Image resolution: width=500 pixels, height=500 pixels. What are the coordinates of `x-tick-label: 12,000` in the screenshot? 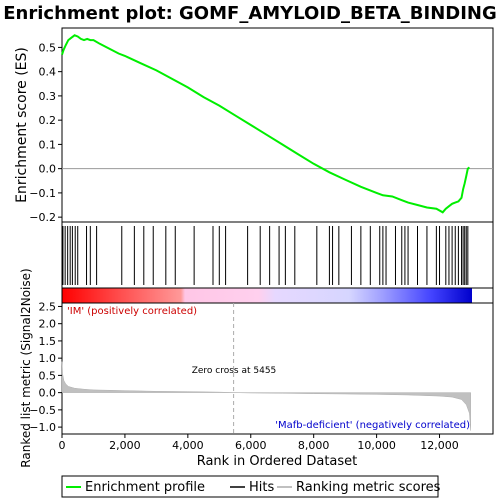 It's located at (439, 445).